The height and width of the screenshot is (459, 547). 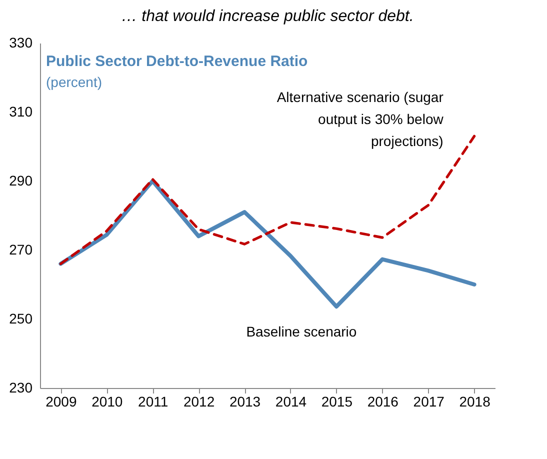 I want to click on x-tick-label: 2010, so click(x=107, y=402).